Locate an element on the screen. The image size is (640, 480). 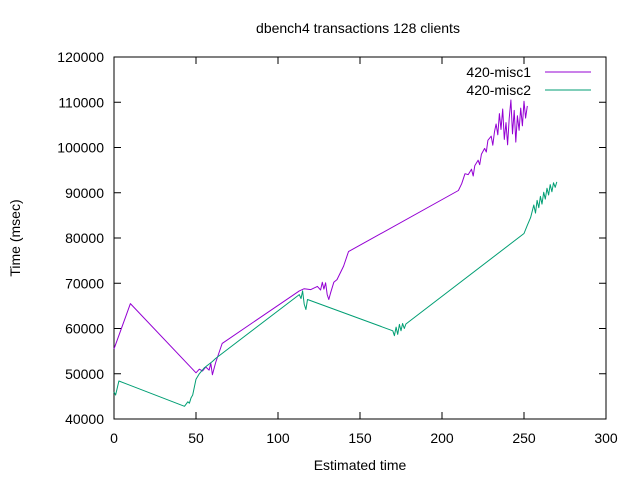
x-axis-label: Estimated time is located at coordinates (360, 465).